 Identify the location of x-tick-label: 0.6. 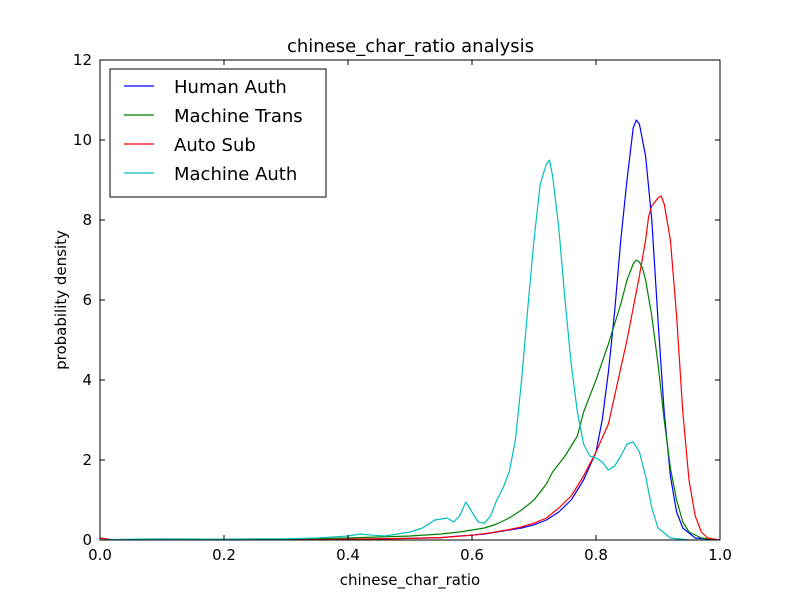
(472, 555).